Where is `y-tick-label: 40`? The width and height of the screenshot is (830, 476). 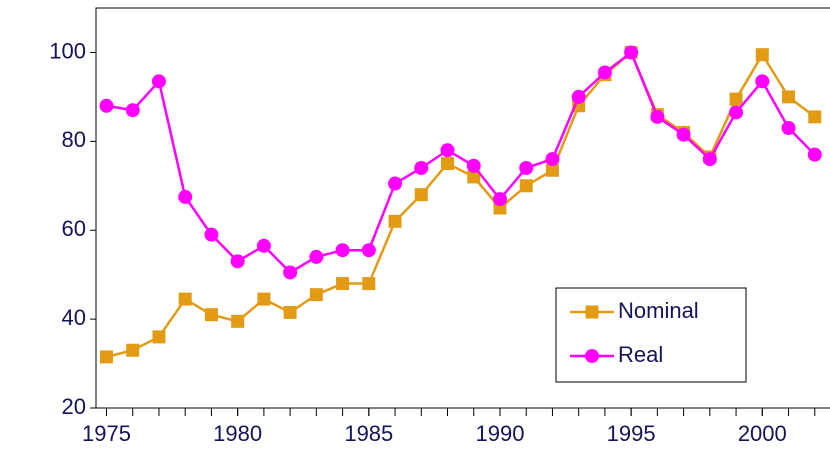
y-tick-label: 40 is located at coordinates (74, 317).